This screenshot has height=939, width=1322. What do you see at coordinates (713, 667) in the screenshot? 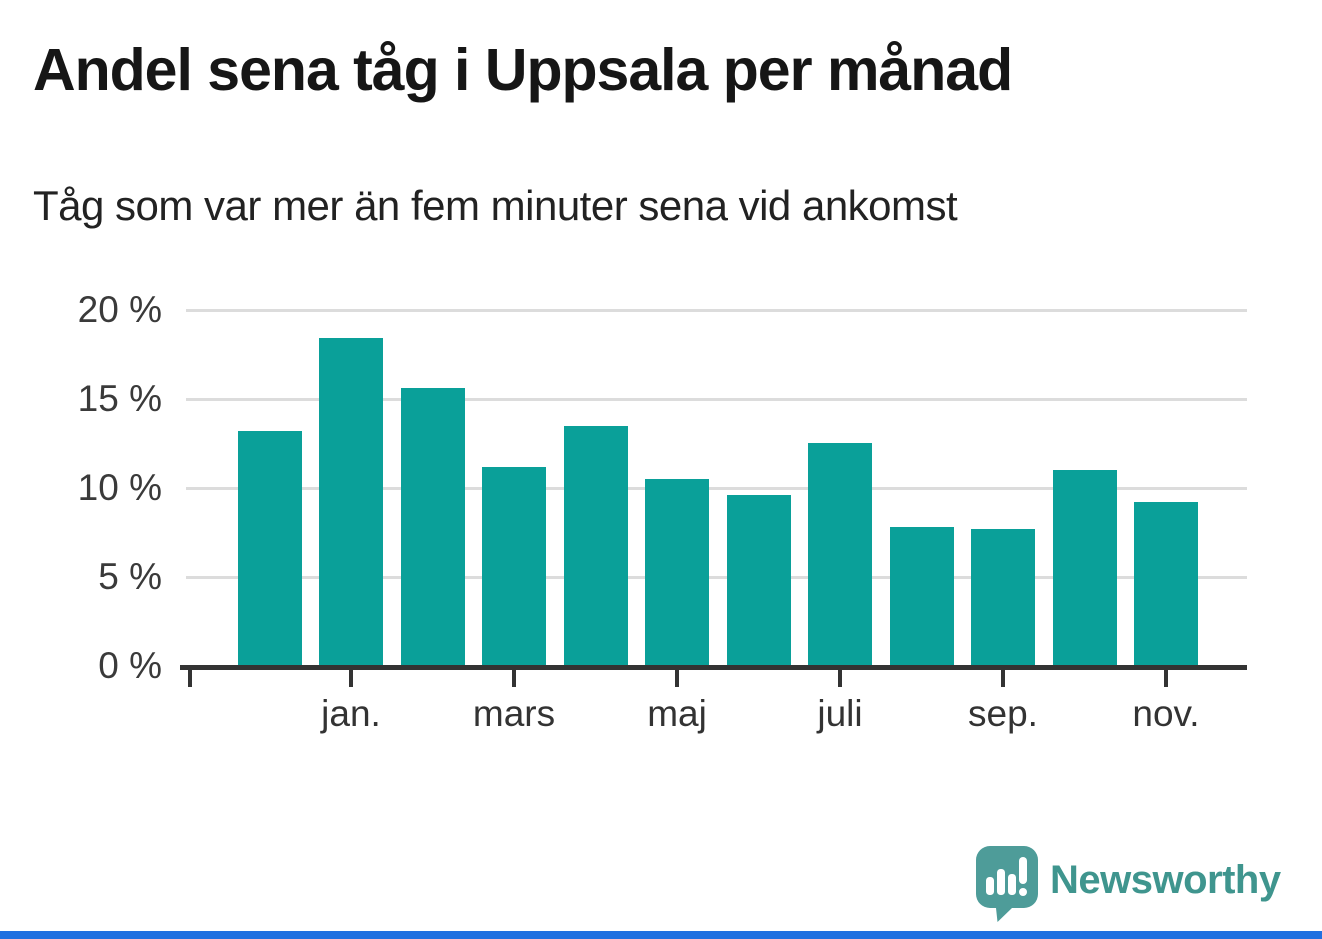
I see `x-axis-line` at bounding box center [713, 667].